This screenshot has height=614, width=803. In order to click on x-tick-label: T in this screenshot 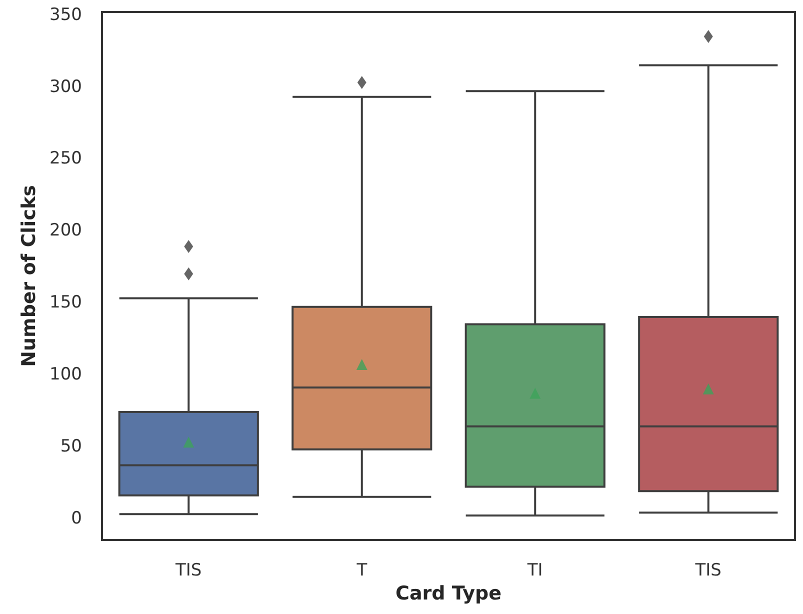, I will do `click(362, 570)`.